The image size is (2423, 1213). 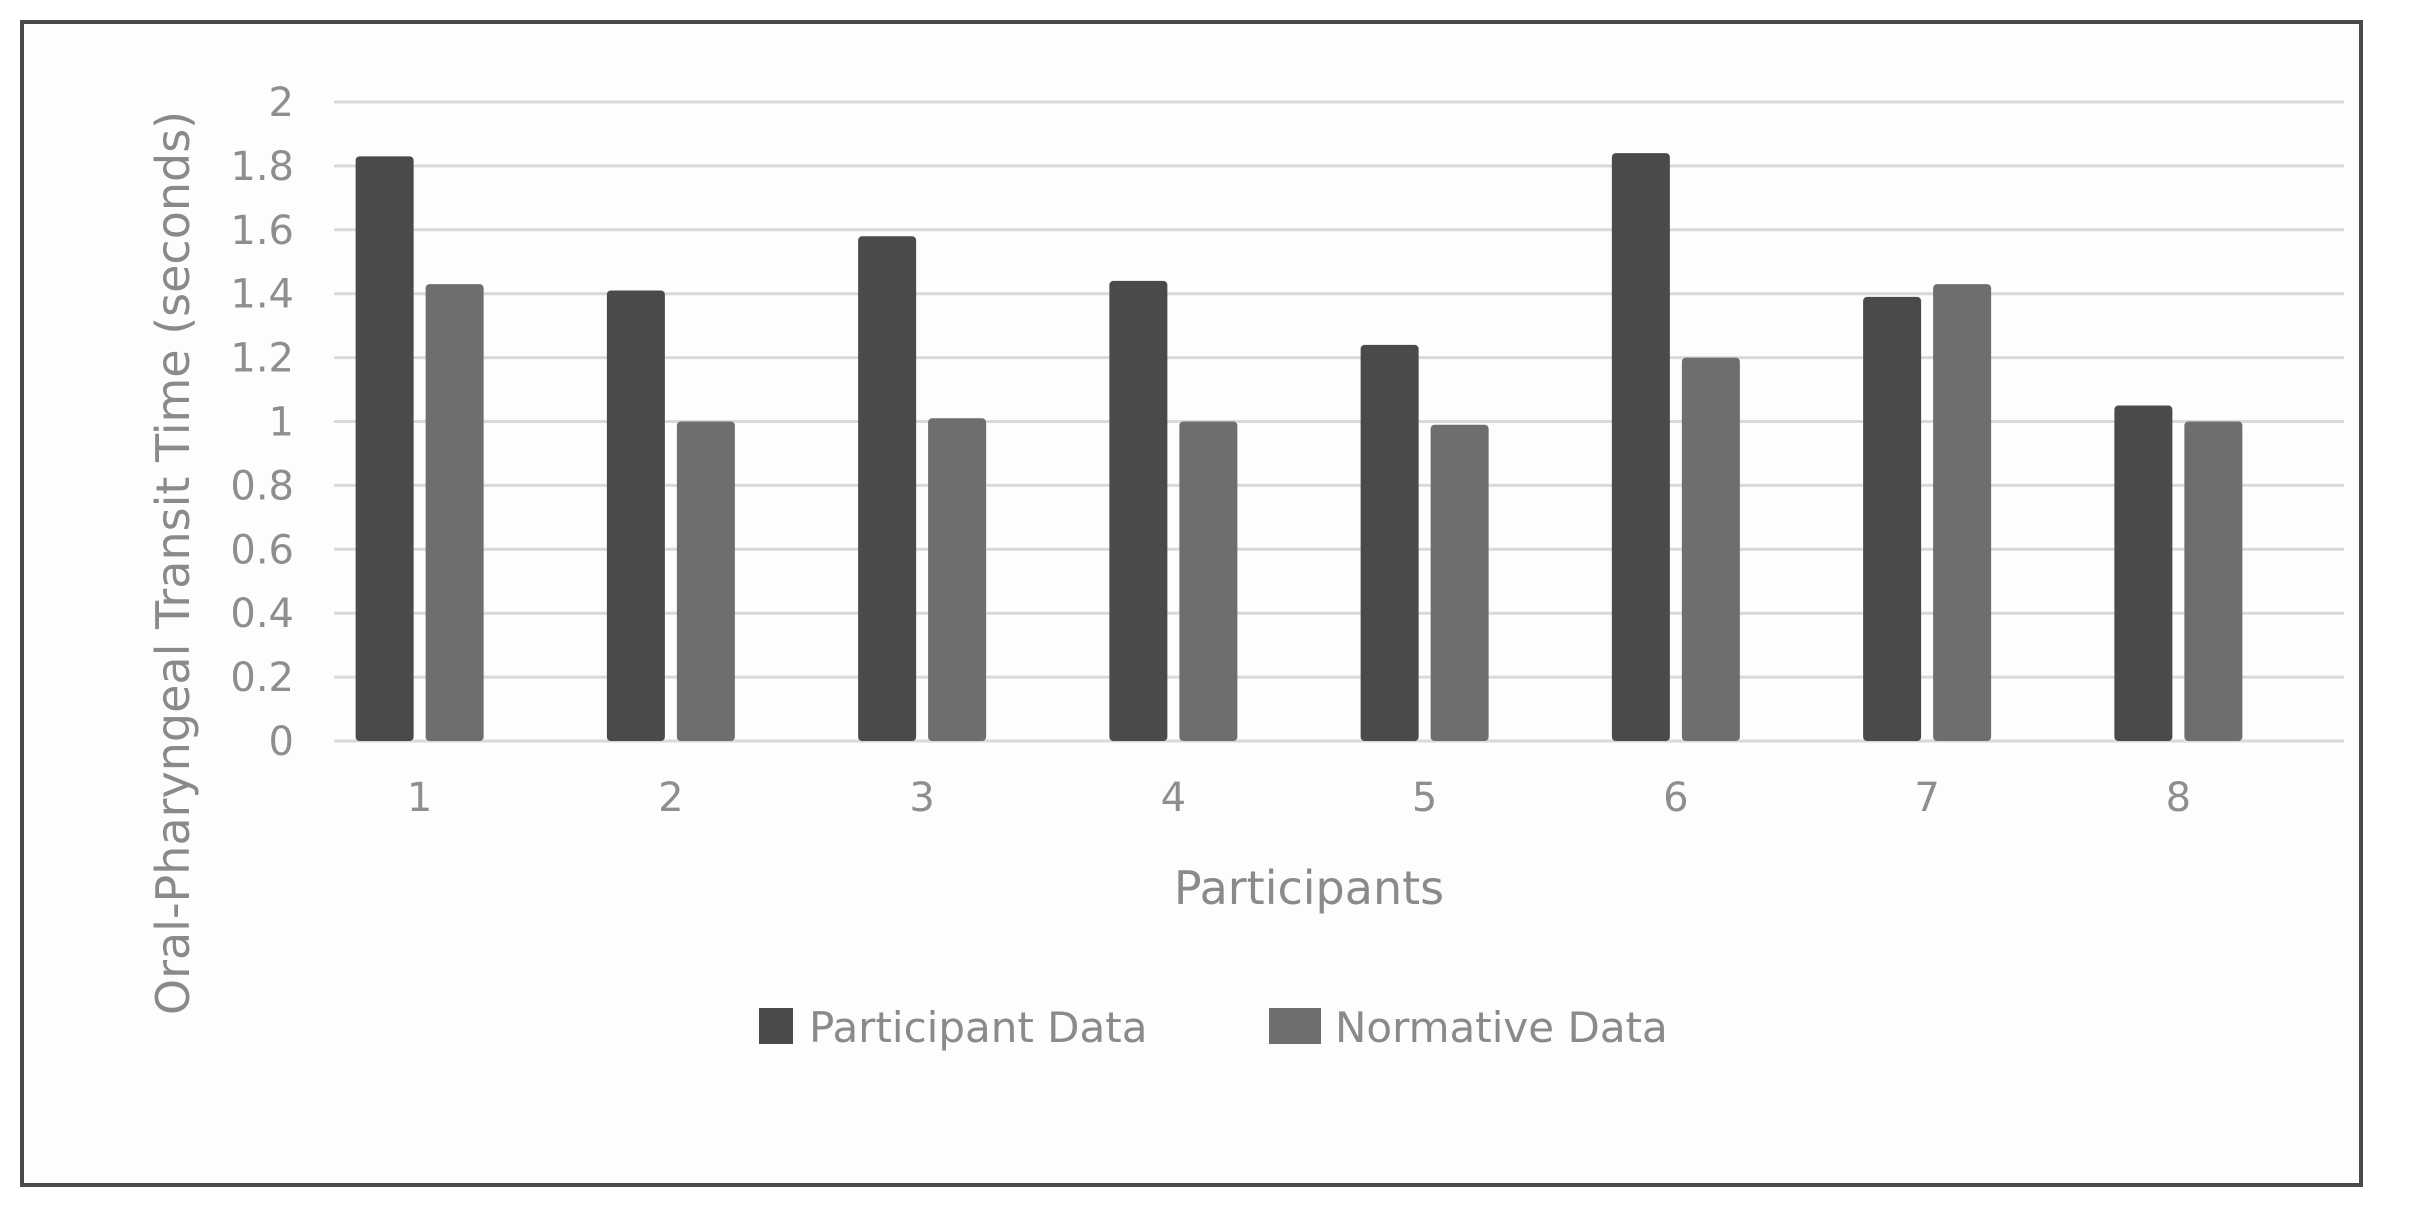 What do you see at coordinates (1173, 798) in the screenshot?
I see `x-tick-label: 4` at bounding box center [1173, 798].